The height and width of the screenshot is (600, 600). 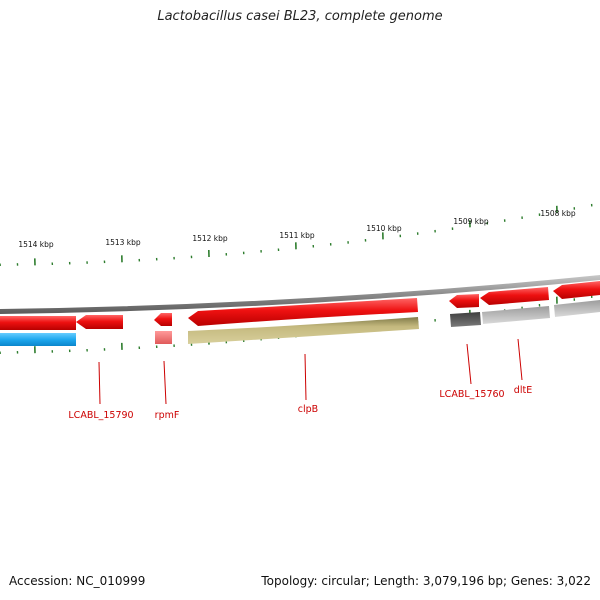 I want to click on scale-label-1510: 1510 kbp, so click(x=384, y=228).